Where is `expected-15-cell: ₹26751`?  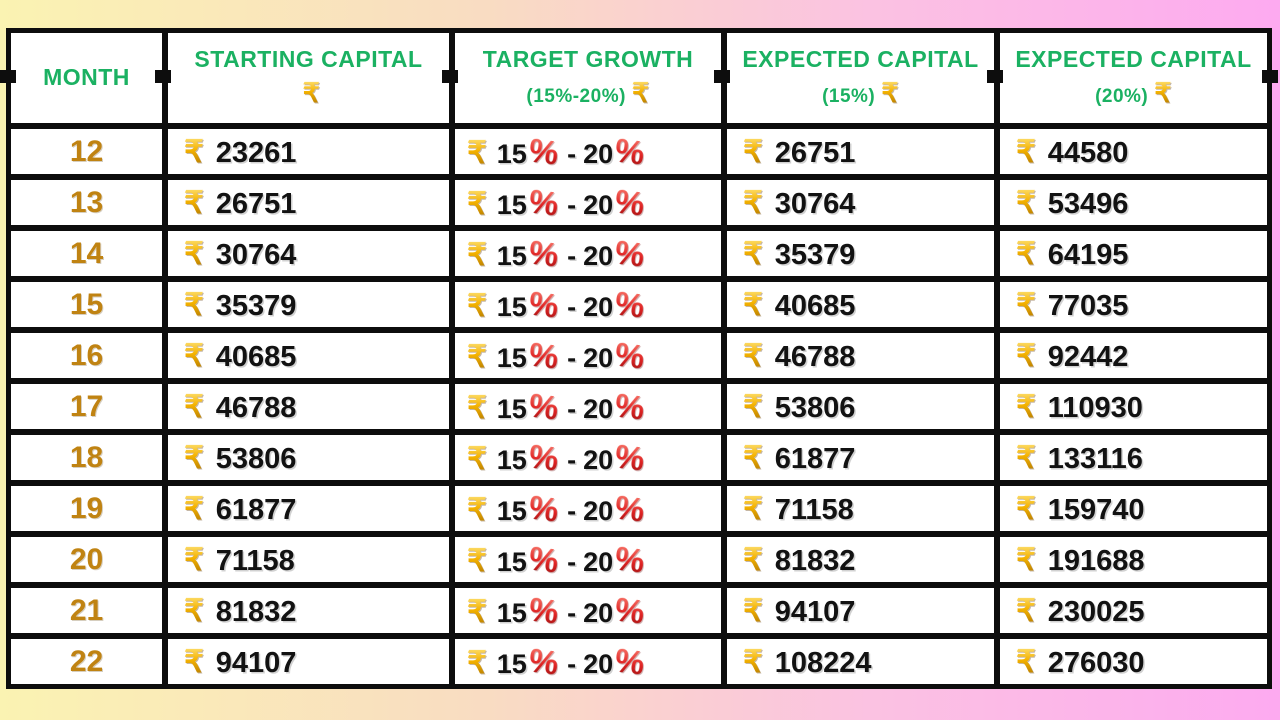
expected-15-cell: ₹26751 is located at coordinates (860, 151).